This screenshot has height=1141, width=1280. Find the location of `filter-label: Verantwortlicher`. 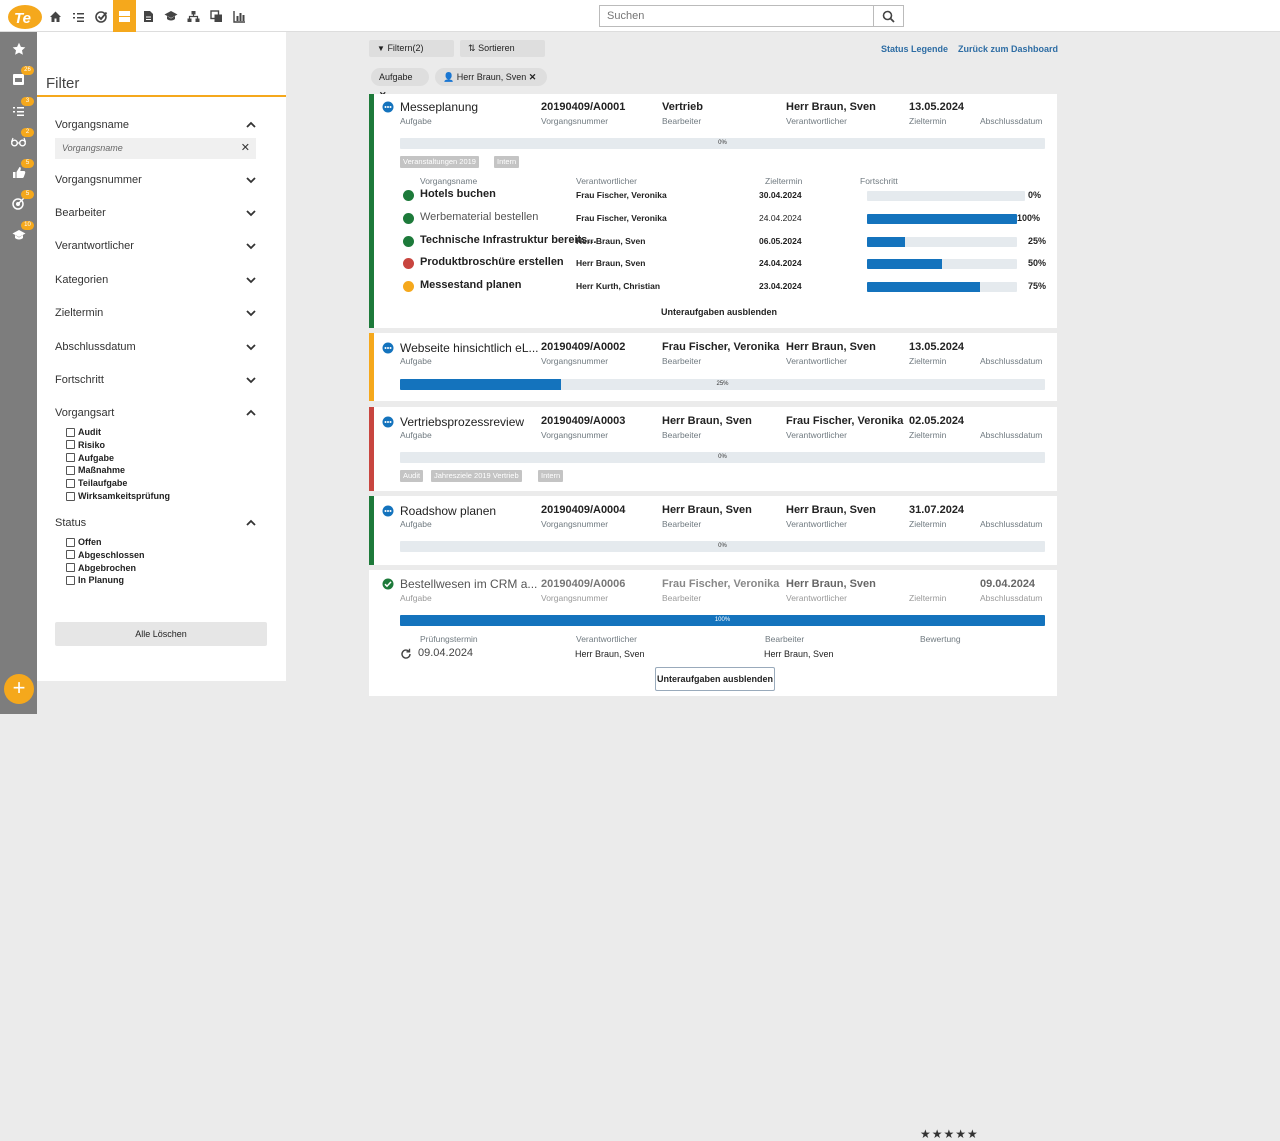

filter-label: Verantwortlicher is located at coordinates (94, 246).